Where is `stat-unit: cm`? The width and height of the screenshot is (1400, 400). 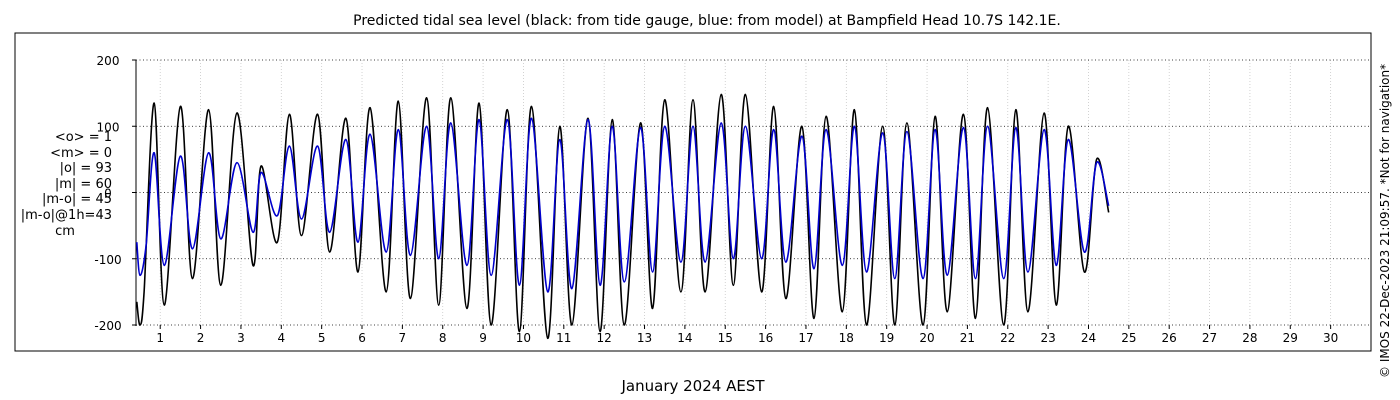 stat-unit: cm is located at coordinates (65, 231).